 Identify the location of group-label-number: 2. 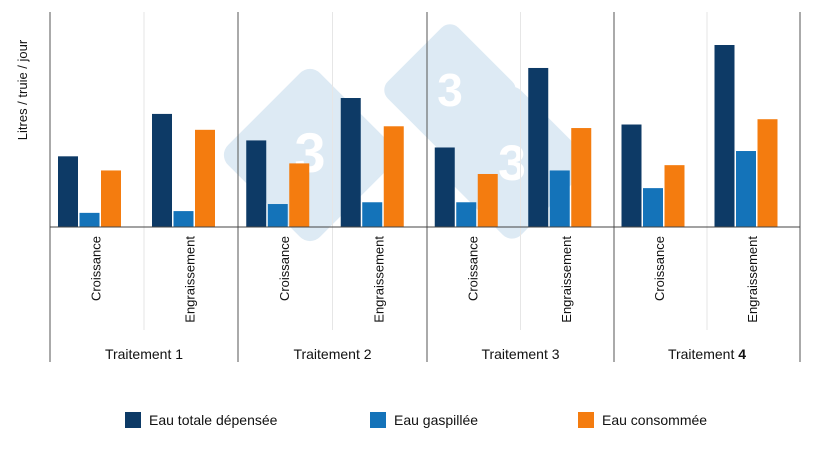
(368, 354).